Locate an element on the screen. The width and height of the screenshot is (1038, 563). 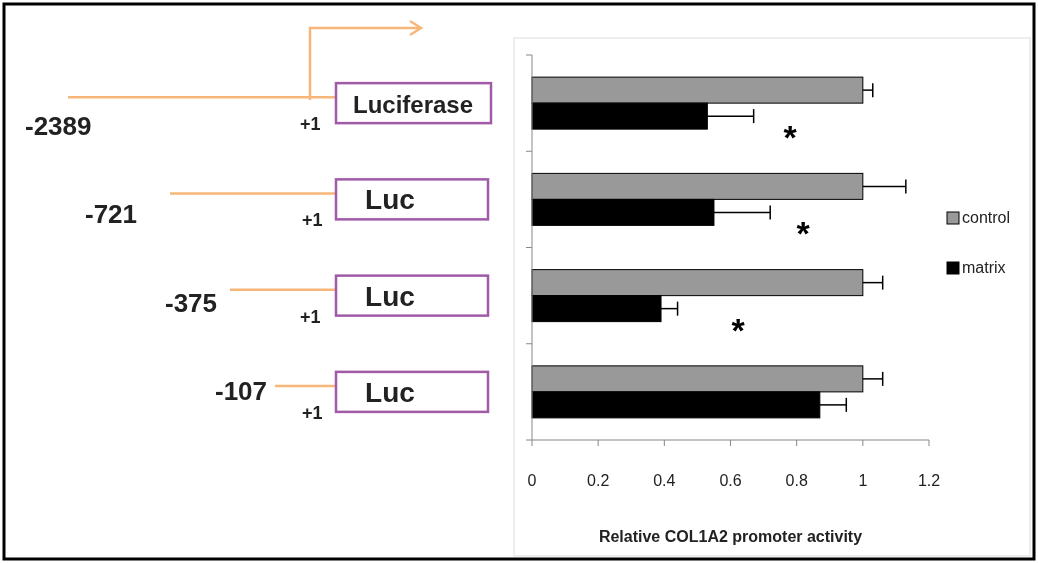
text: -721 is located at coordinates (111, 214).